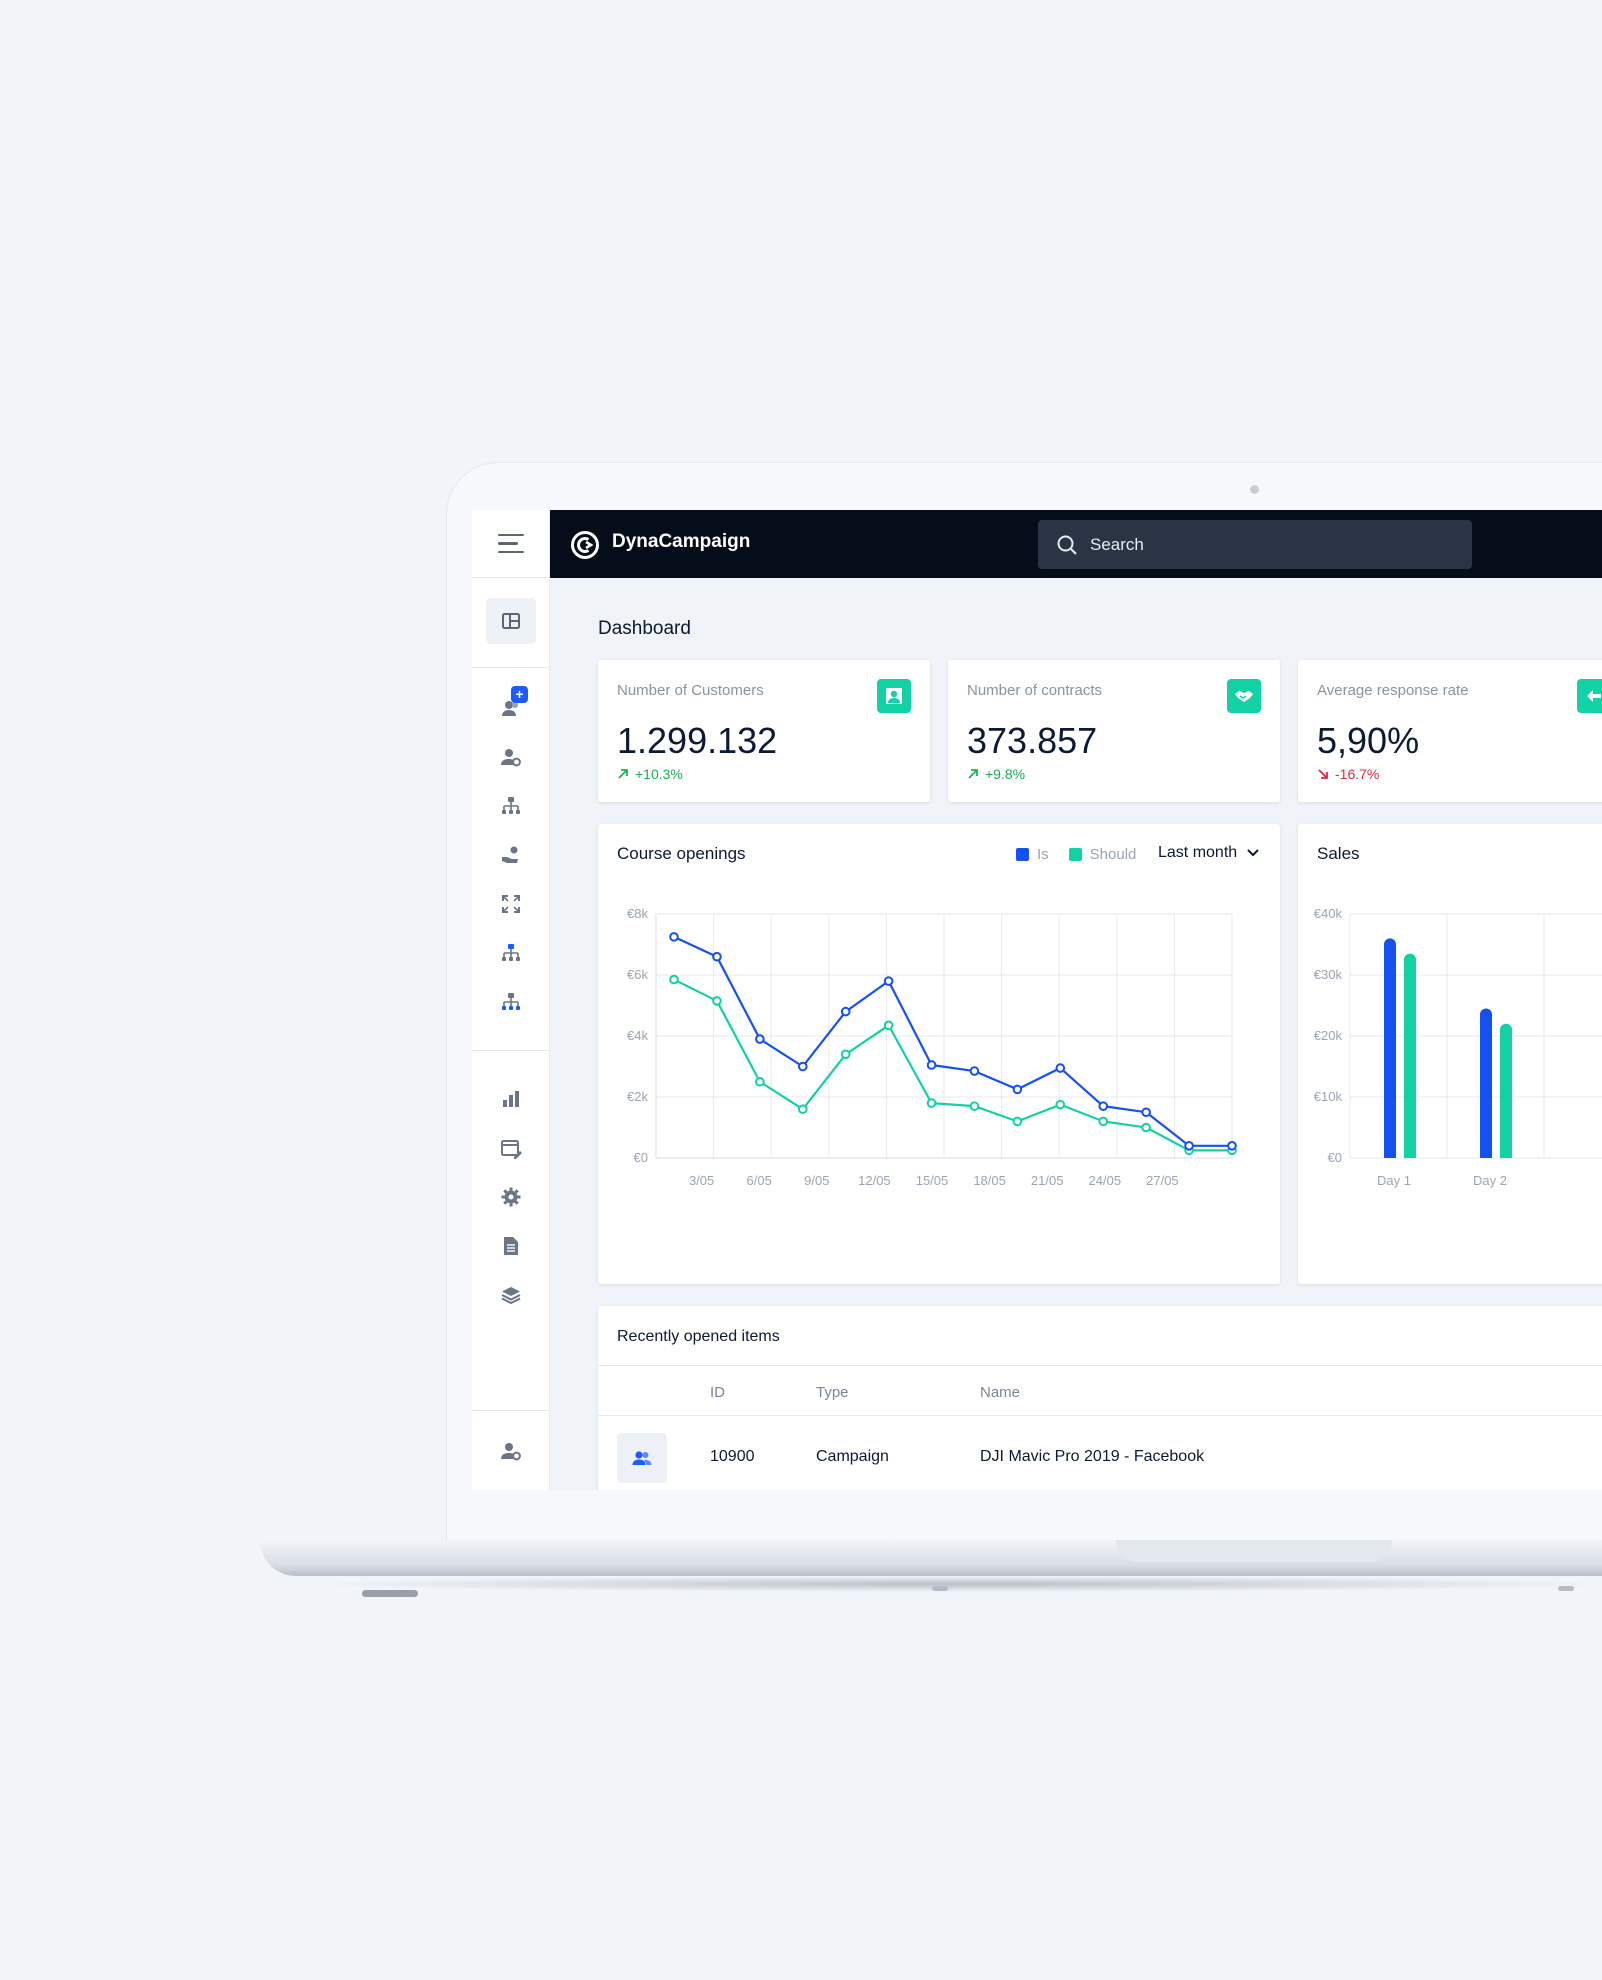  I want to click on kpi-delta: +10.3%, so click(650, 774).